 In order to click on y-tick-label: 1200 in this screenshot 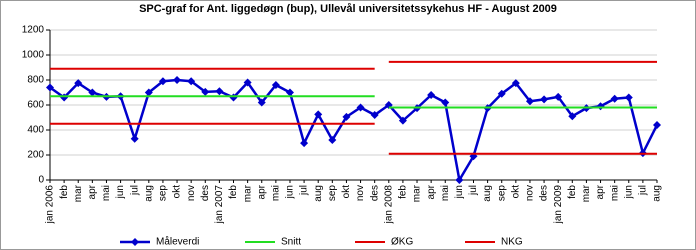, I will do `click(33, 30)`.